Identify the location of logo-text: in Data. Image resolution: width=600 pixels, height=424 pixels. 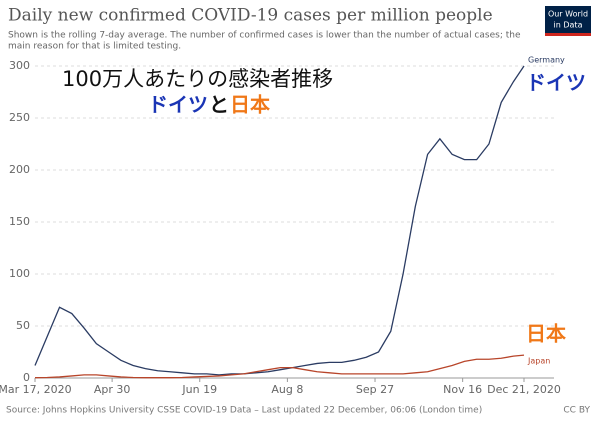
(568, 25).